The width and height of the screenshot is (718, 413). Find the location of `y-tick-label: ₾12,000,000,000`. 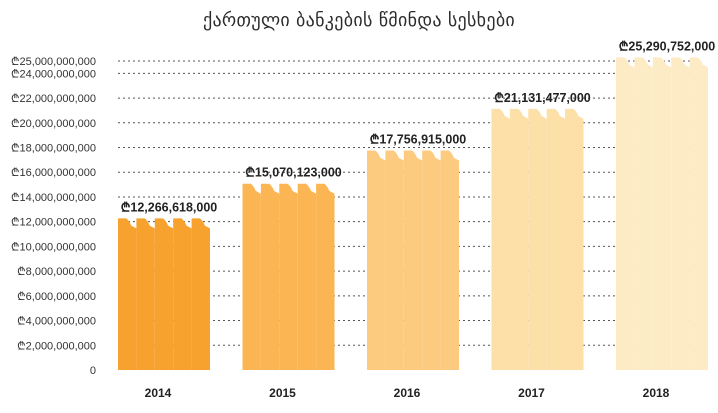

y-tick-label: ₾12,000,000,000 is located at coordinates (53, 223).